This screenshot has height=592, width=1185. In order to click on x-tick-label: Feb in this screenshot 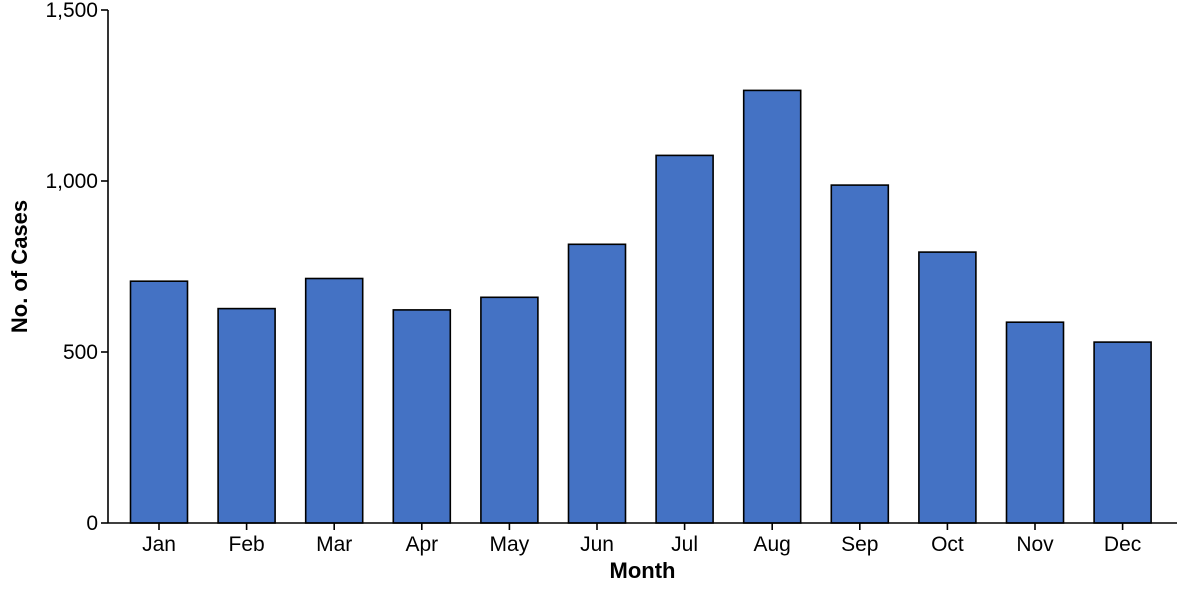, I will do `click(247, 544)`.